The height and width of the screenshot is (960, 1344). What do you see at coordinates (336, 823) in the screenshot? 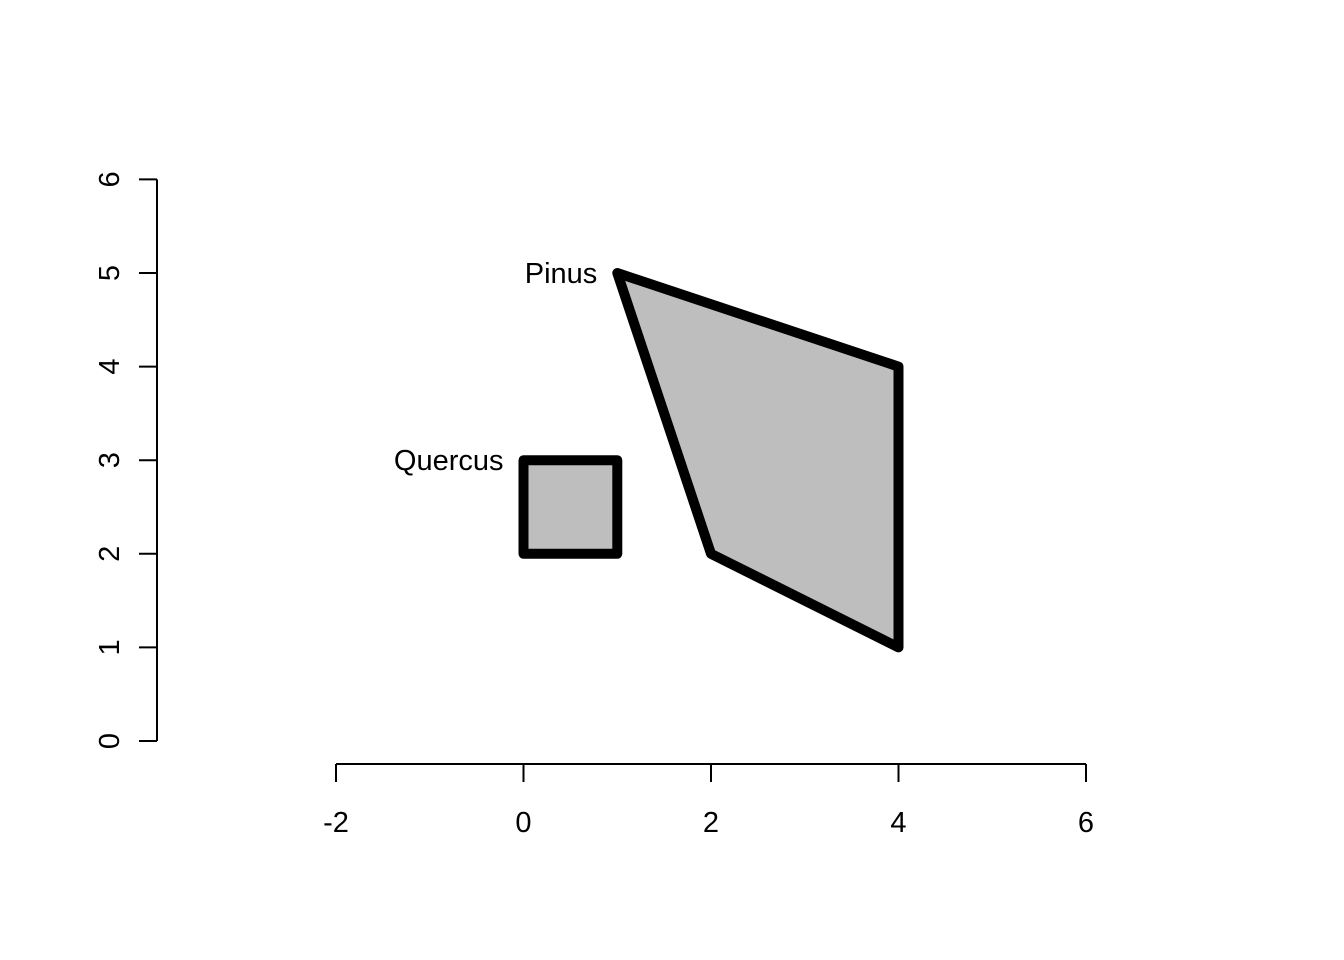
I see `x-tick-label: -2` at bounding box center [336, 823].